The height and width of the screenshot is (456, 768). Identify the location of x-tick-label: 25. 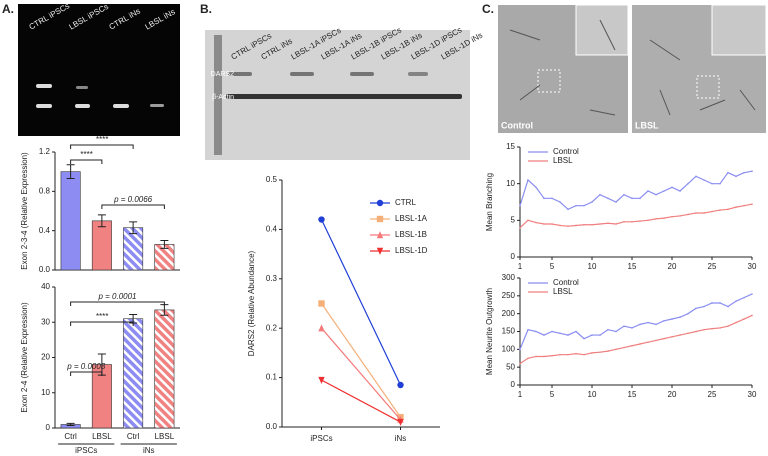
(712, 394).